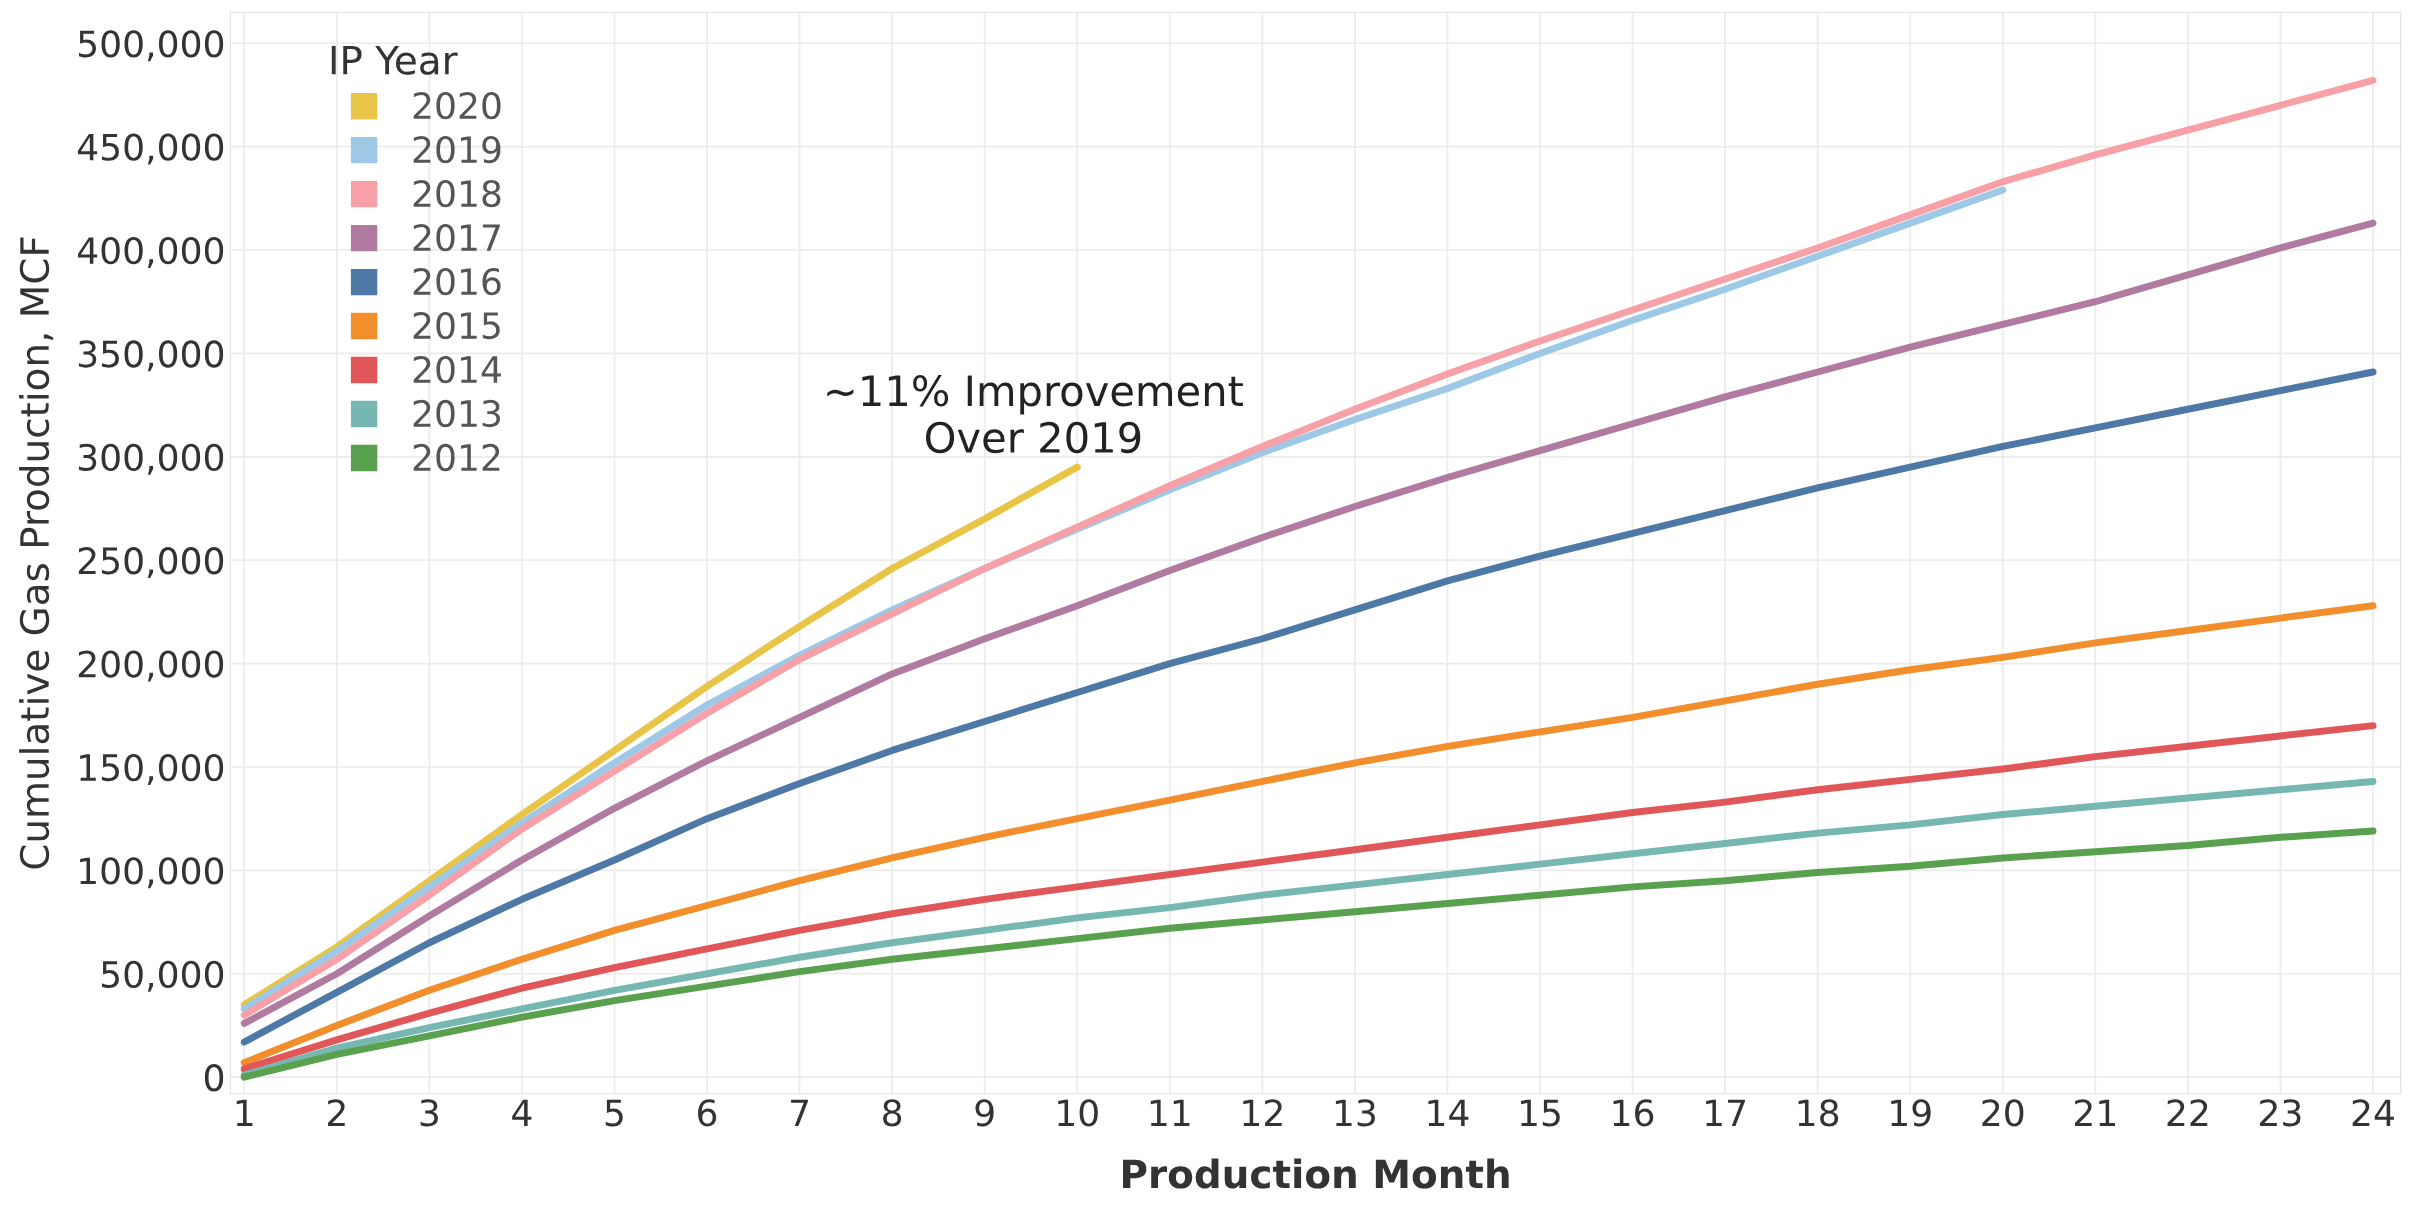 Image resolution: width=2425 pixels, height=1222 pixels. I want to click on x-tick-label: 3, so click(429, 1113).